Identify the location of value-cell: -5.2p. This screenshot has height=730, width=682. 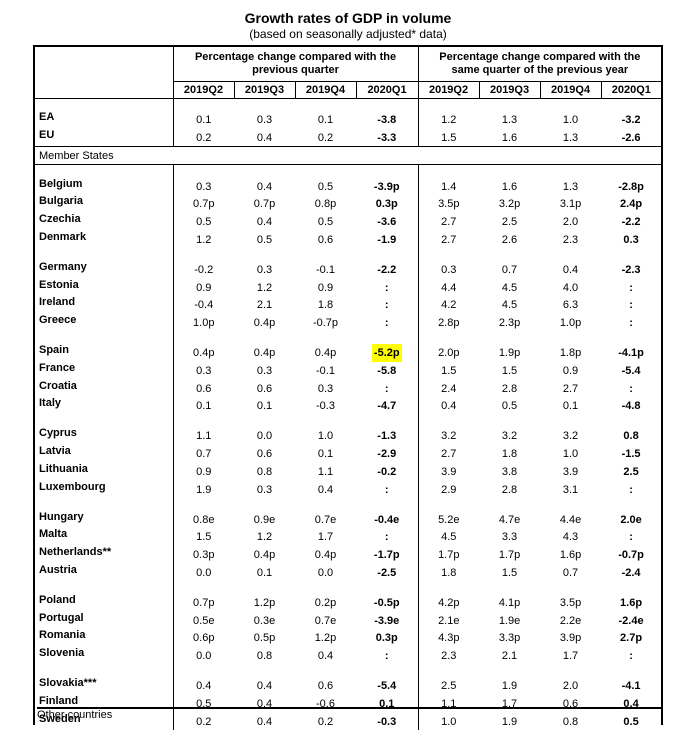
(387, 353).